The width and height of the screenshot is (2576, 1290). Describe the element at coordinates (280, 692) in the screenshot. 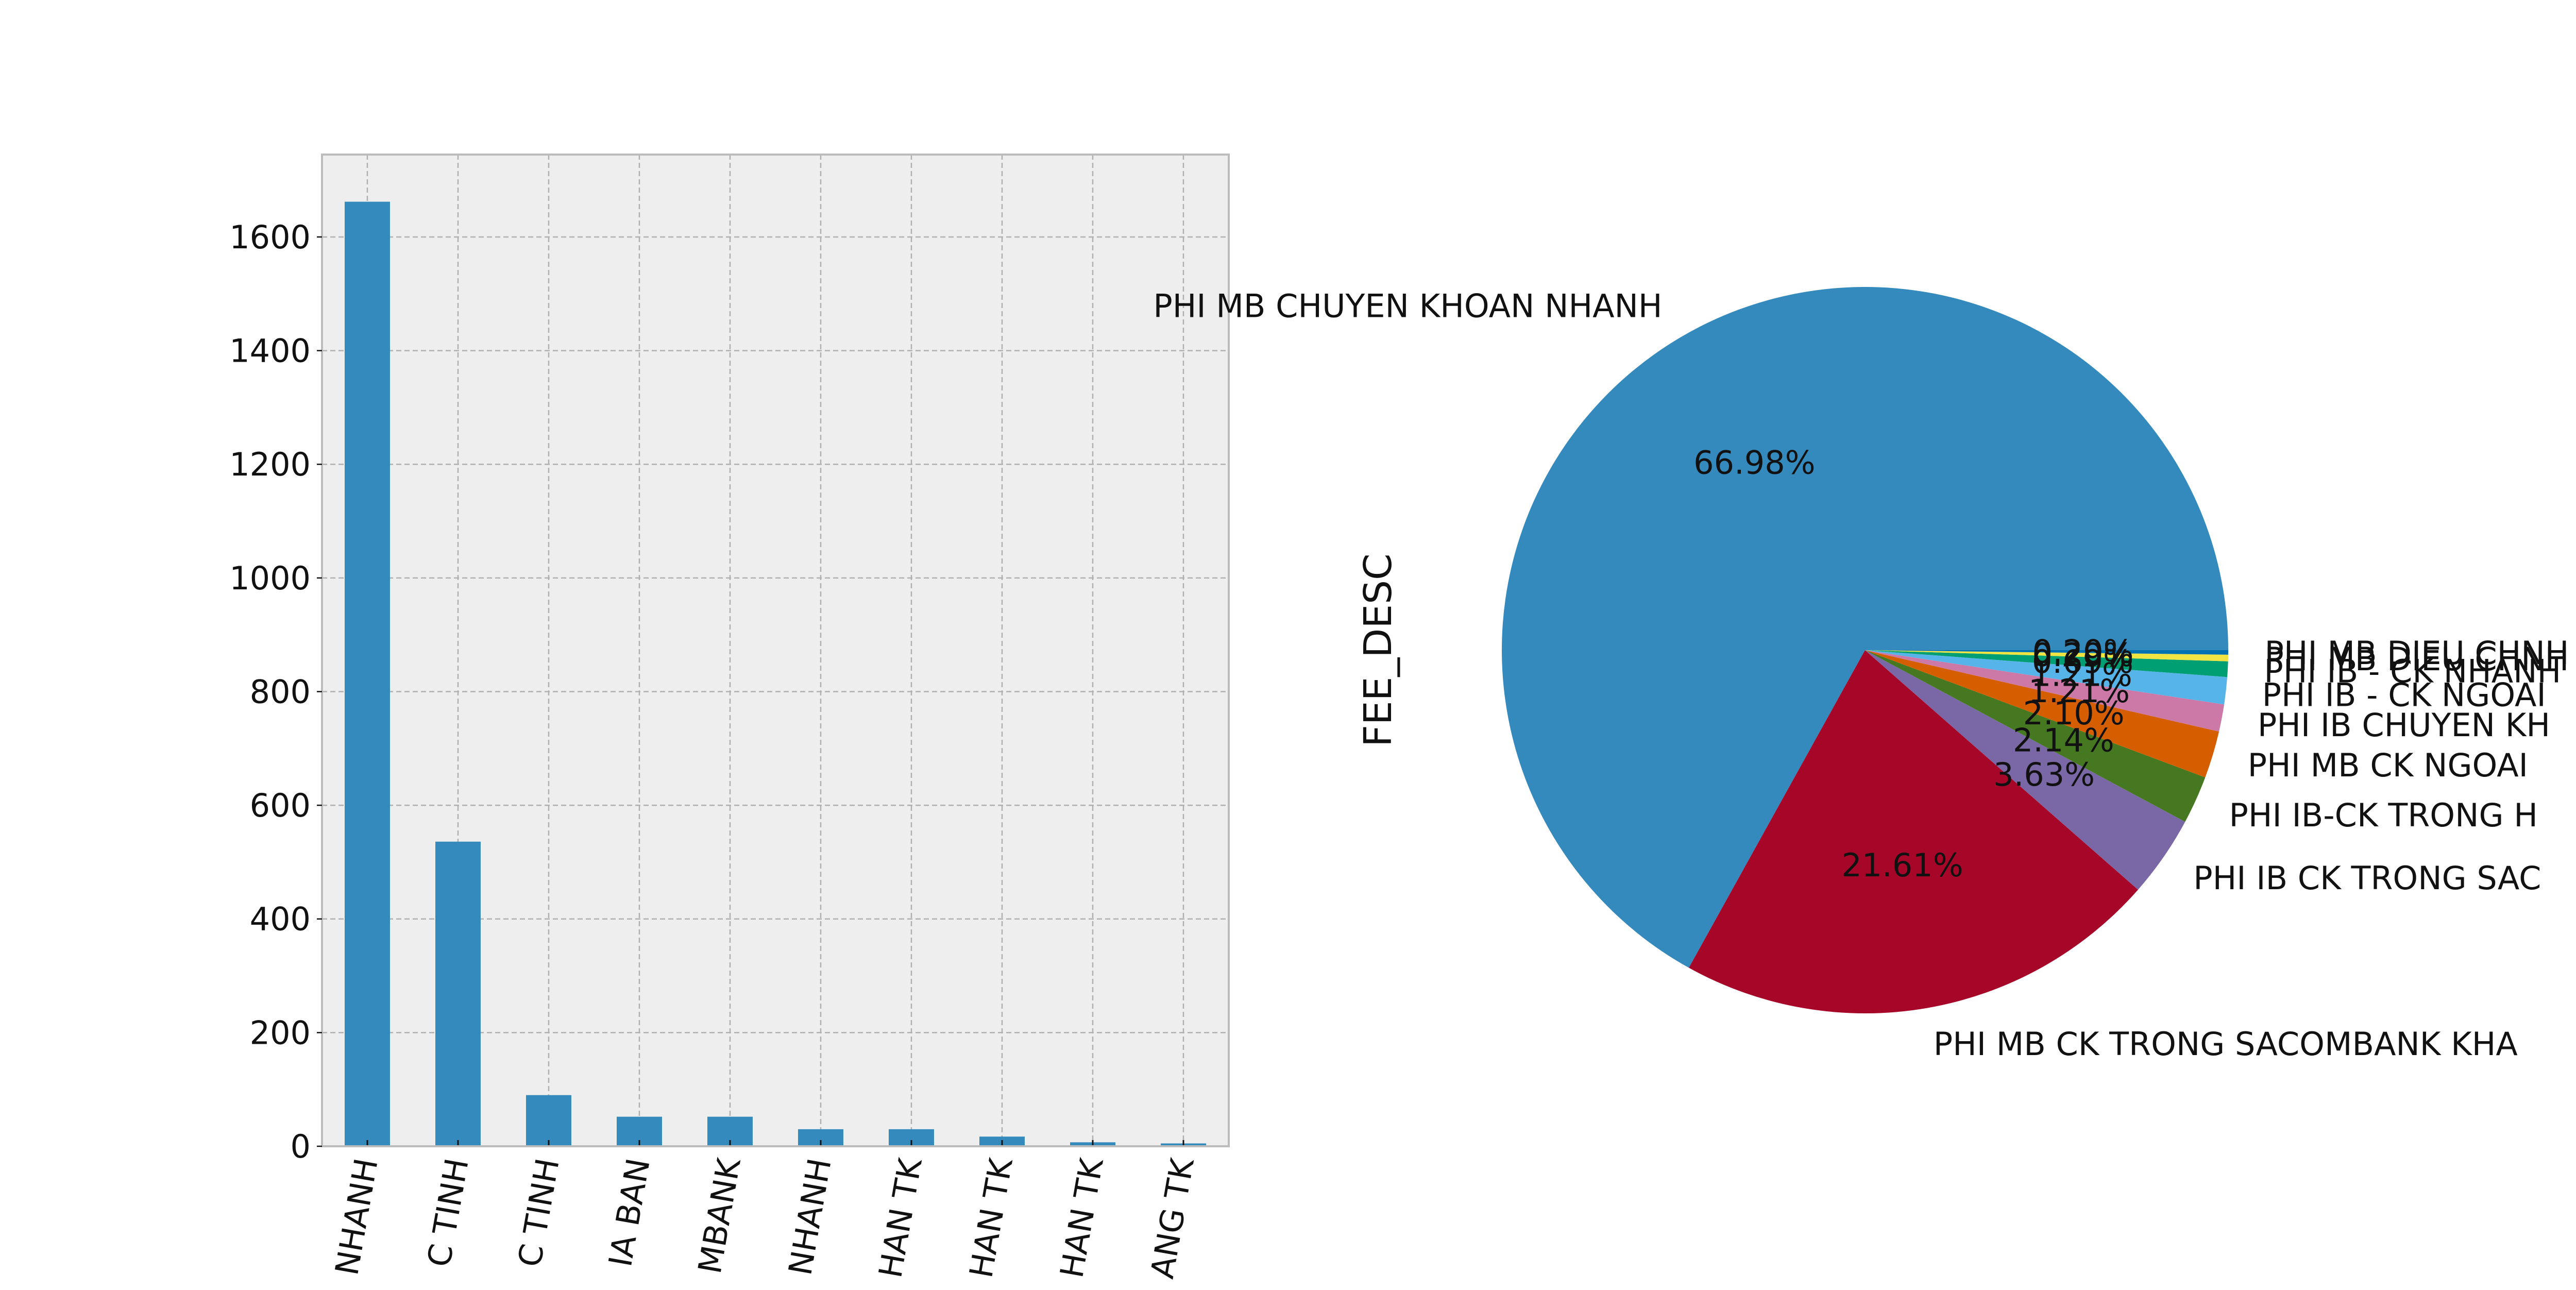

I see `bar-y-tick-label: 800` at that location.